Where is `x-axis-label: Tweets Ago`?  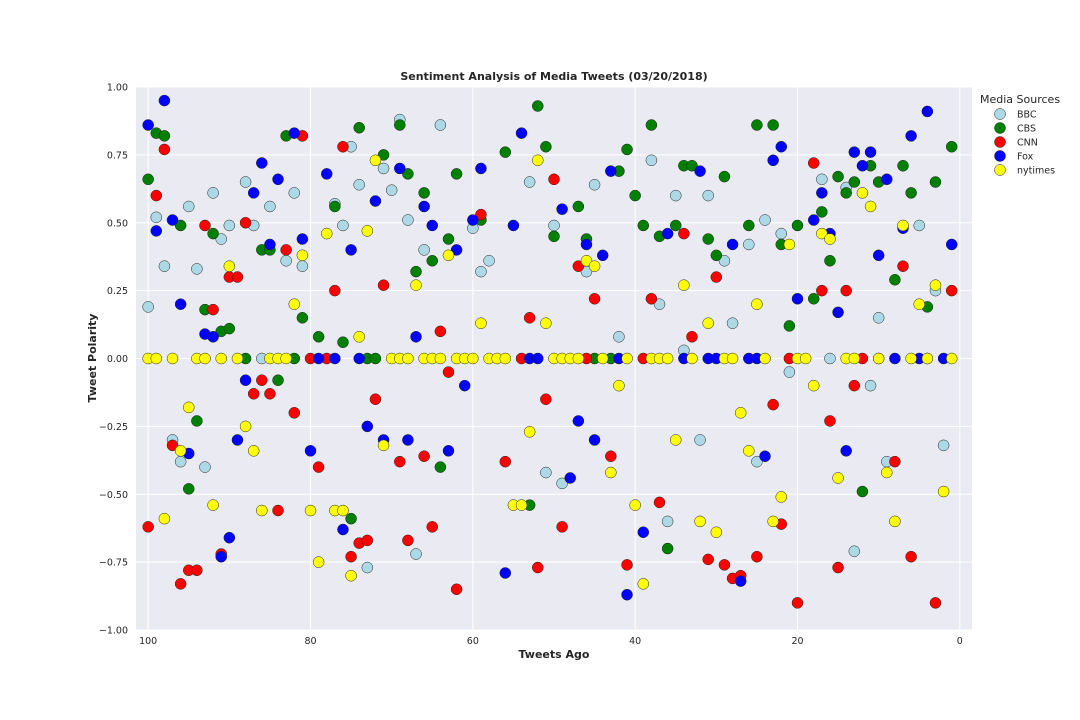
x-axis-label: Tweets Ago is located at coordinates (554, 654).